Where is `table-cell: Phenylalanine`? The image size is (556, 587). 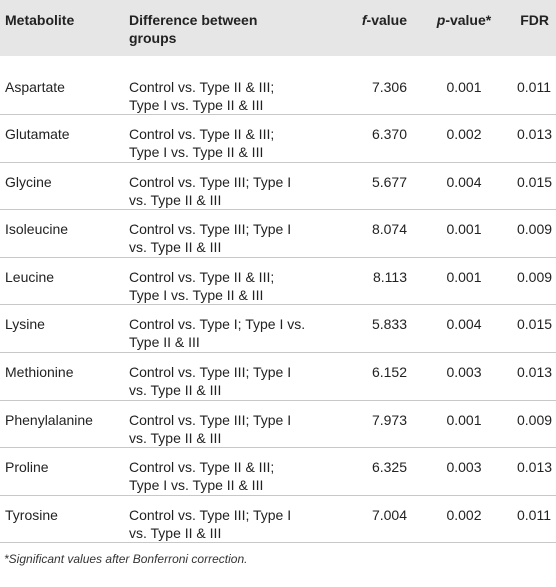
table-cell: Phenylalanine is located at coordinates (49, 419).